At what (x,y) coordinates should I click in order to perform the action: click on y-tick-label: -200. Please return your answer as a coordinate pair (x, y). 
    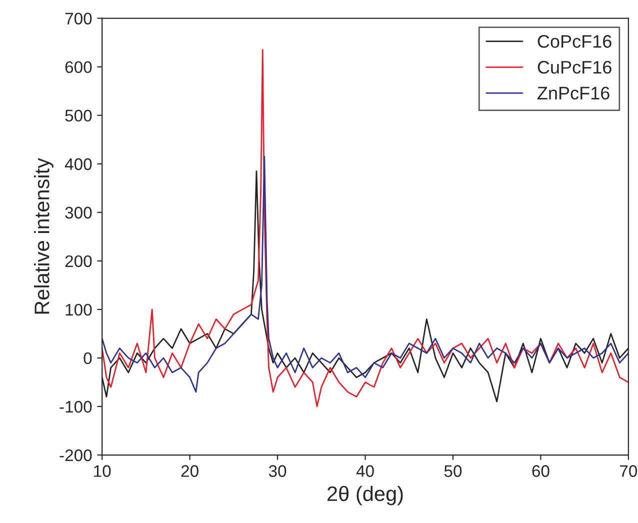
    Looking at the image, I should click on (76, 455).